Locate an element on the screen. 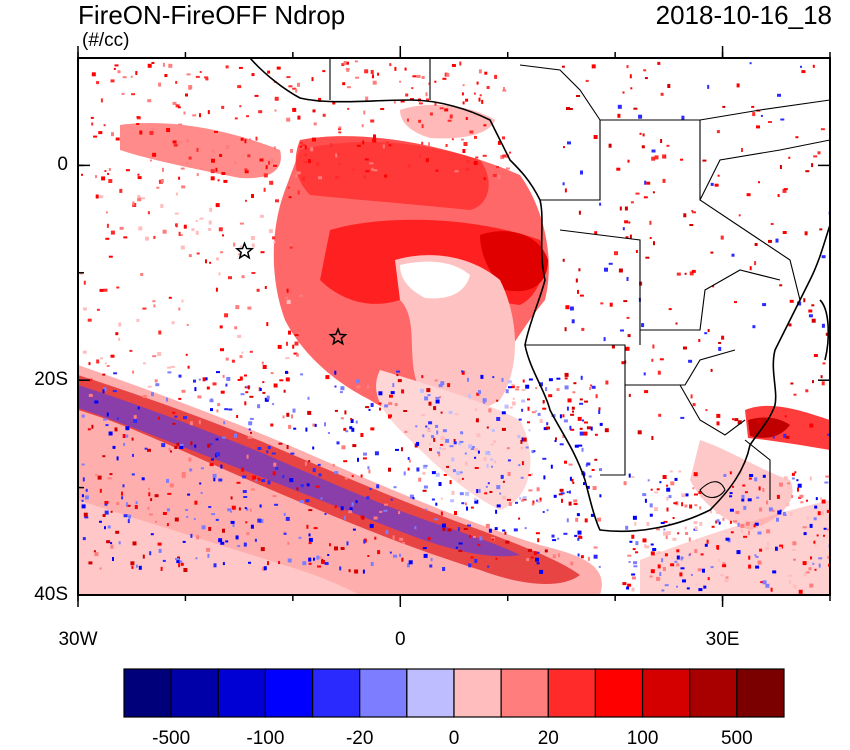 The height and width of the screenshot is (750, 850). lat-tick-label: 0 is located at coordinates (62, 165).